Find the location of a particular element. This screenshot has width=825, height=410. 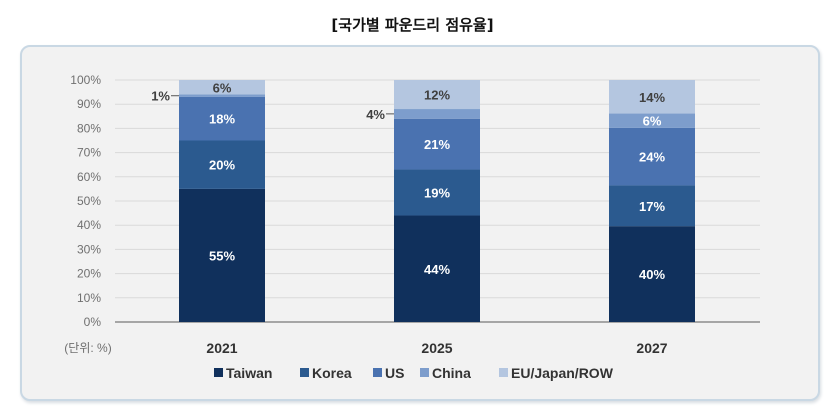

y-tick-label: 0% is located at coordinates (93, 322).